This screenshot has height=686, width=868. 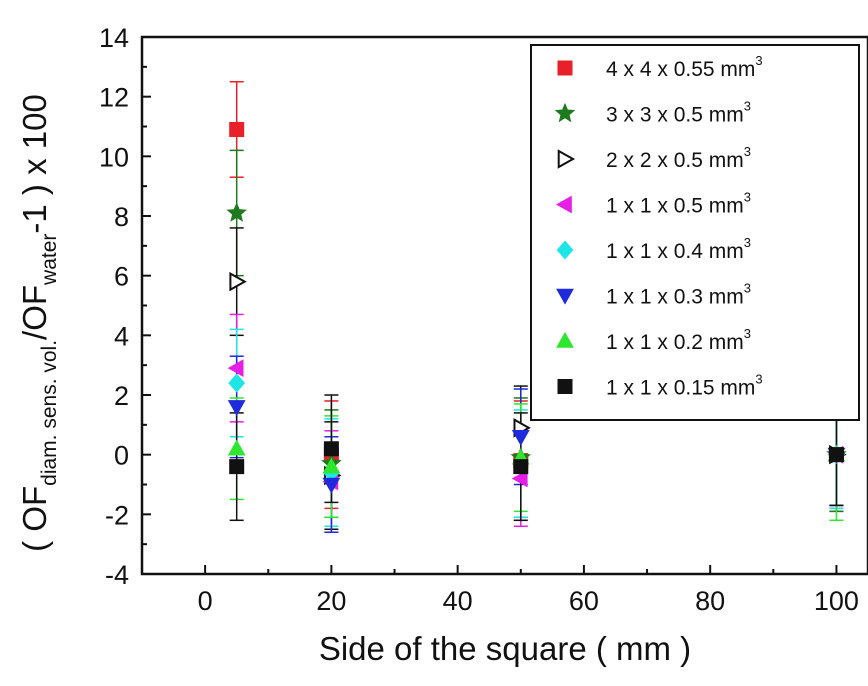 I want to click on y-axis-title-close: -1 ) x 100, so click(x=34, y=163).